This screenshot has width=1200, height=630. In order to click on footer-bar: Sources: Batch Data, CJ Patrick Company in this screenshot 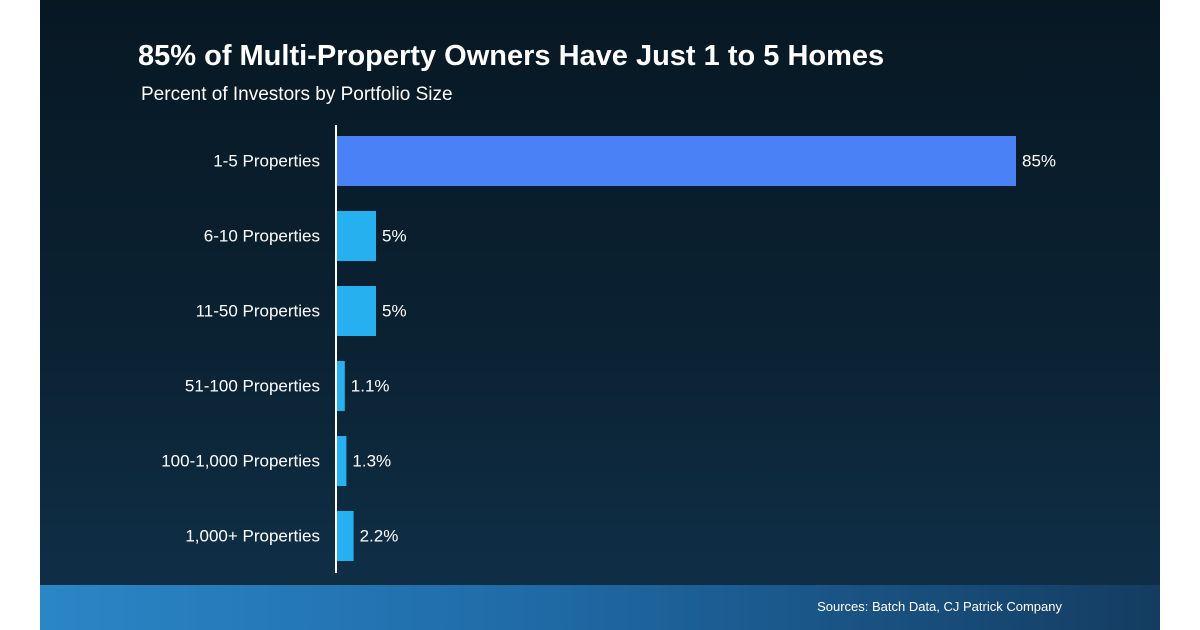, I will do `click(600, 607)`.